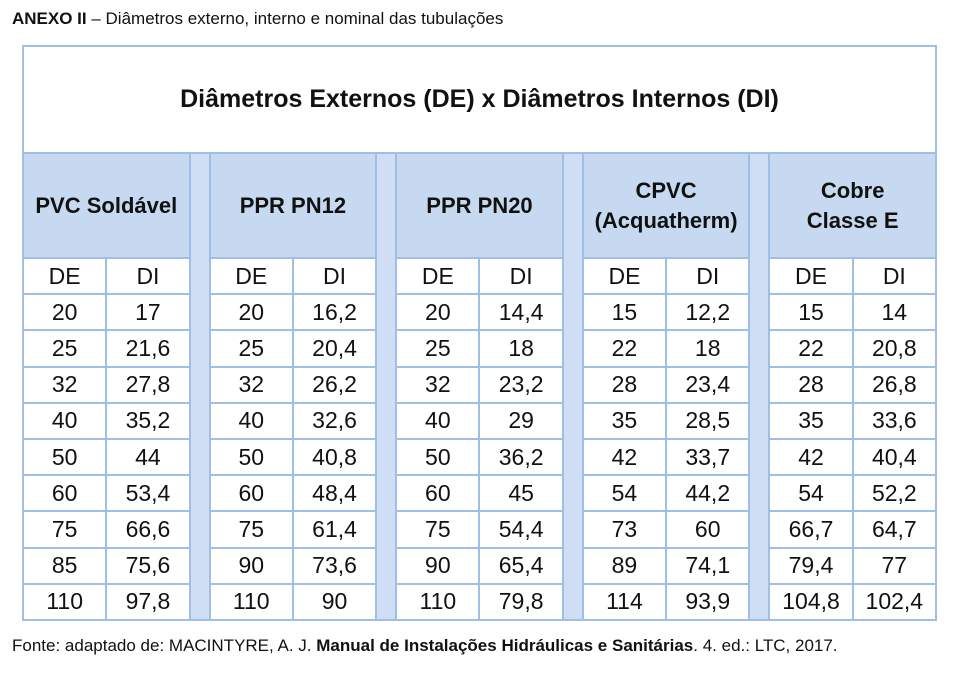 The image size is (971, 678). I want to click on table-row: 60 53,4, so click(106, 494).